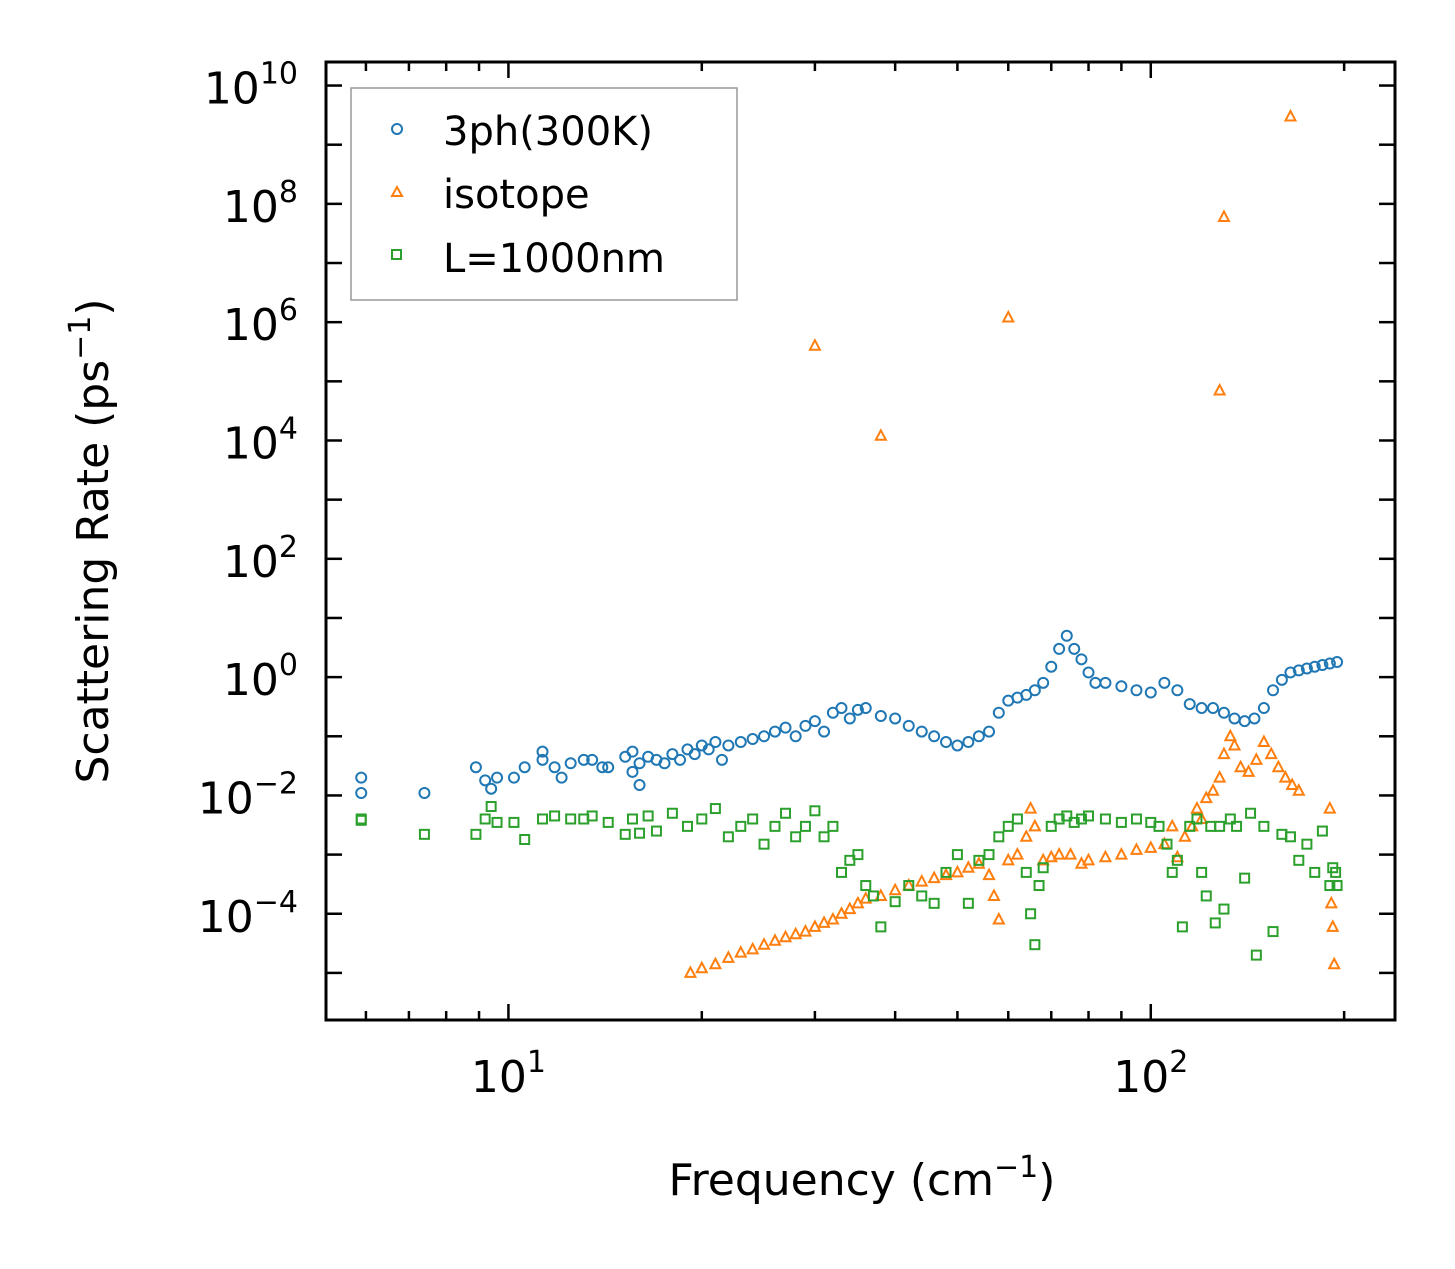  What do you see at coordinates (260, 322) in the screenshot?
I see `y-tick-label: 10⁶` at bounding box center [260, 322].